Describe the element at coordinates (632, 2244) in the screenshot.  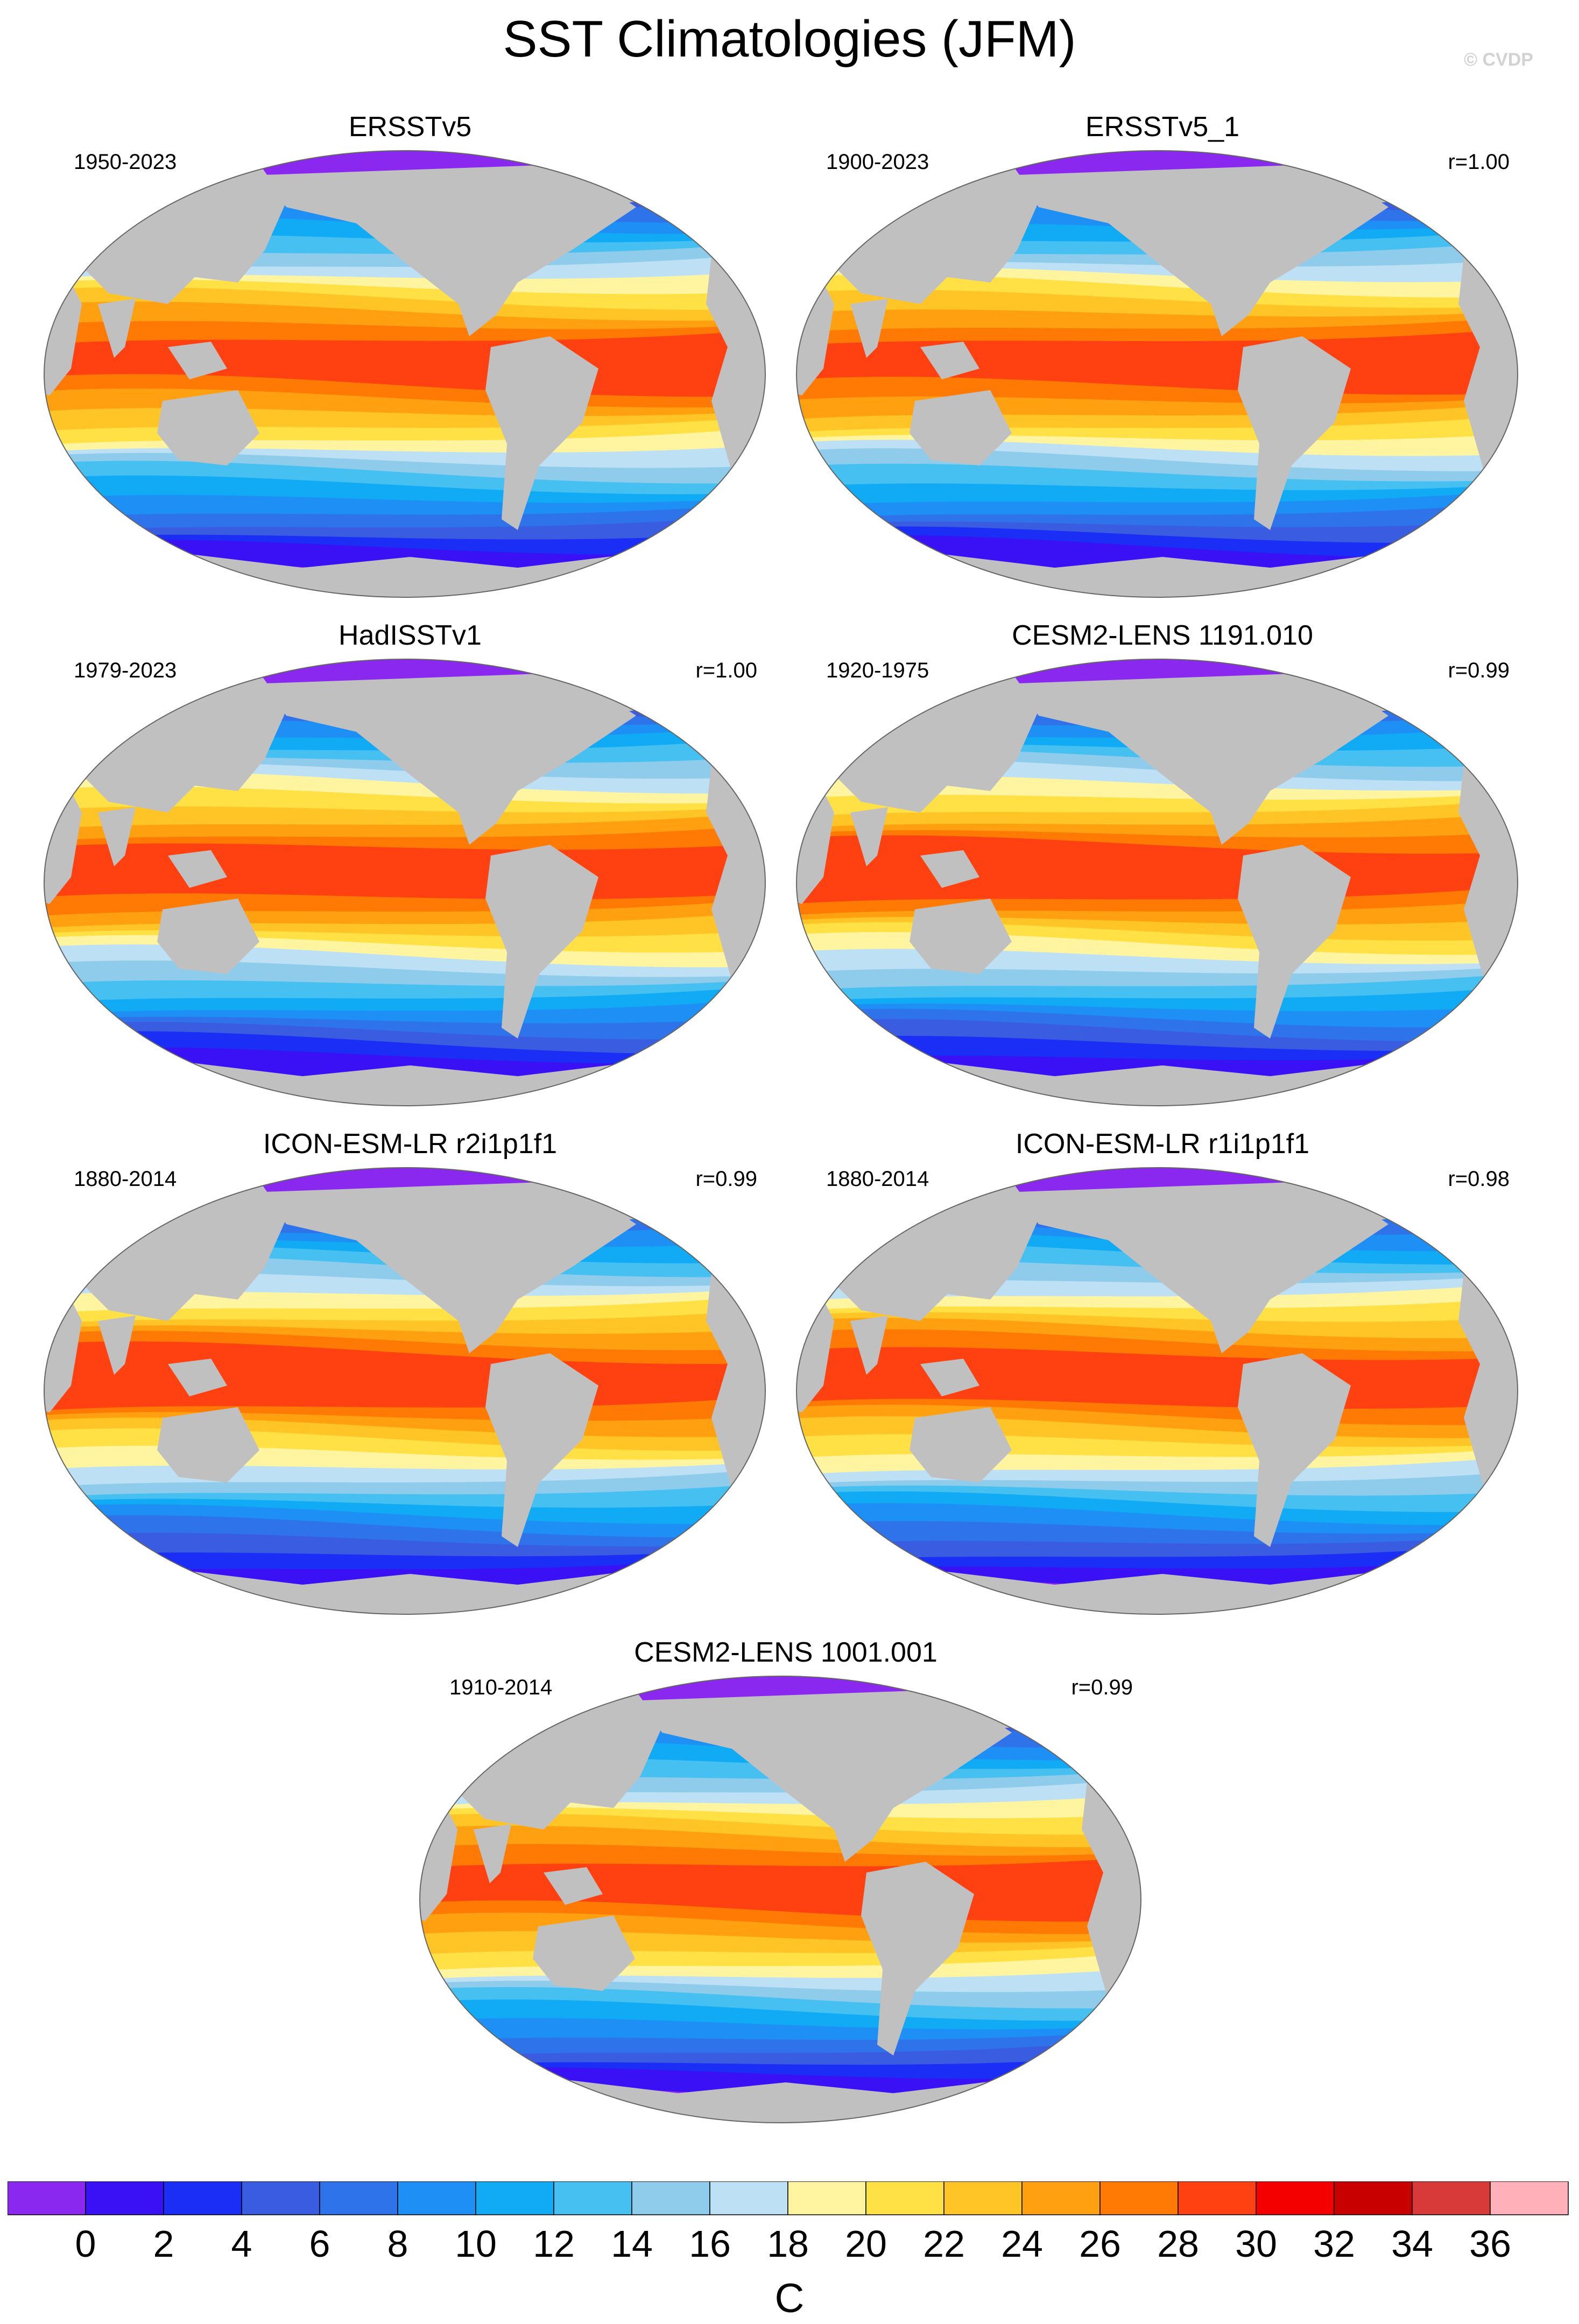
I see `colorbar-tick-label: 14` at that location.